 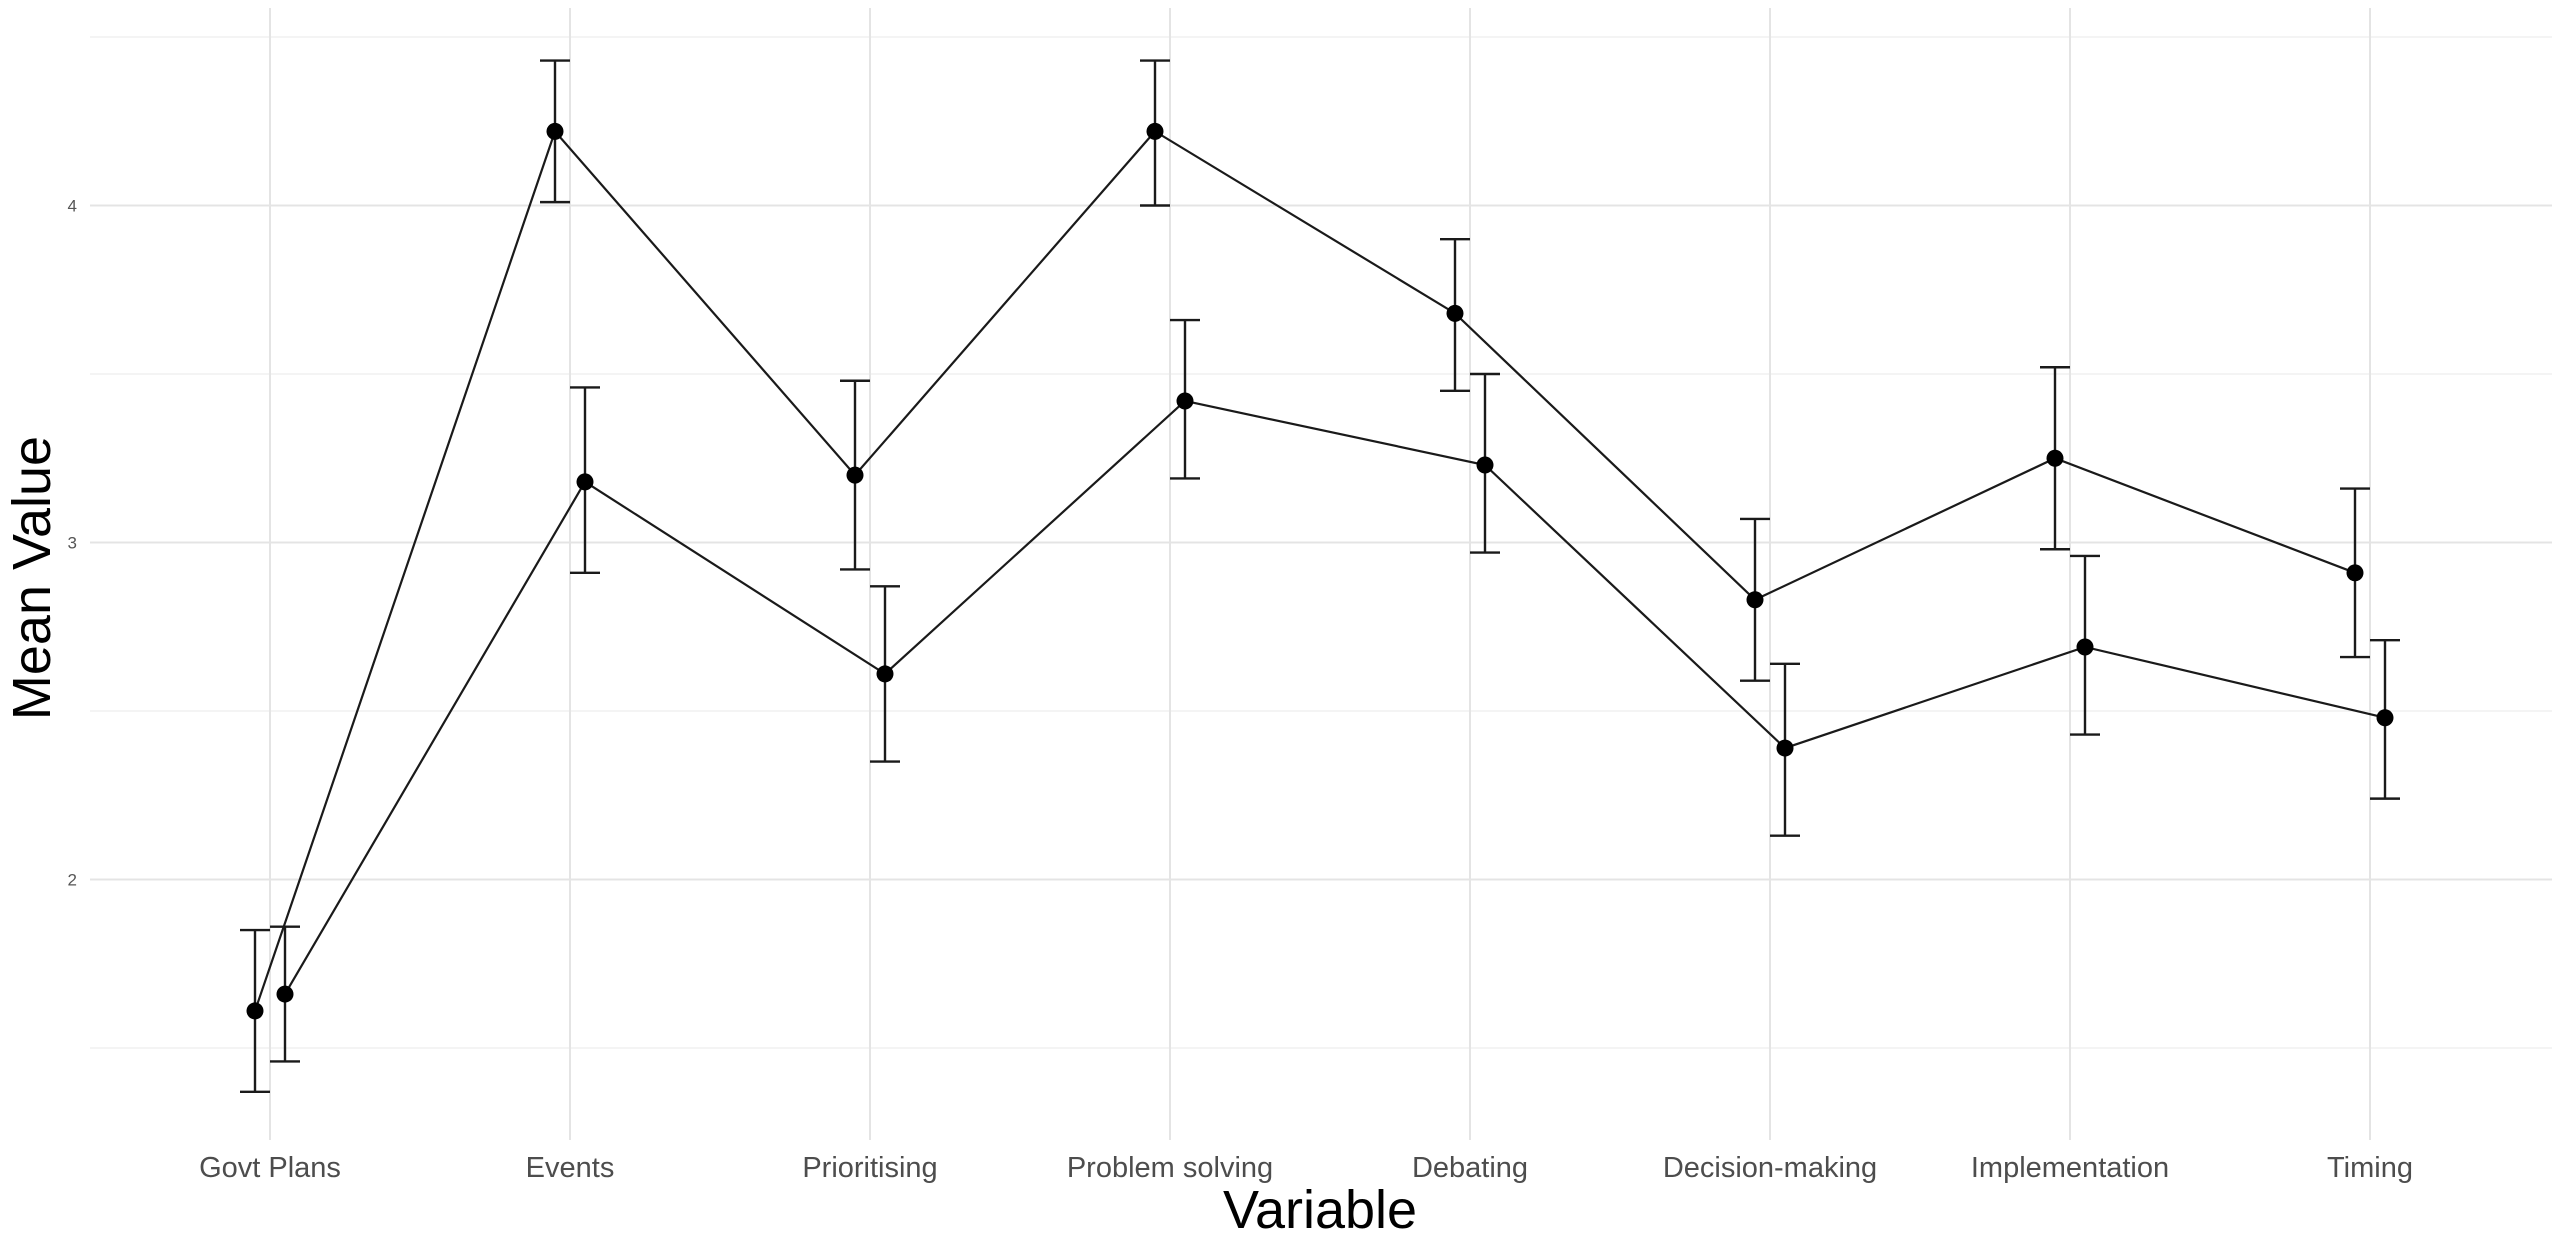 What do you see at coordinates (1320, 1207) in the screenshot?
I see `x-axis-title: Variable` at bounding box center [1320, 1207].